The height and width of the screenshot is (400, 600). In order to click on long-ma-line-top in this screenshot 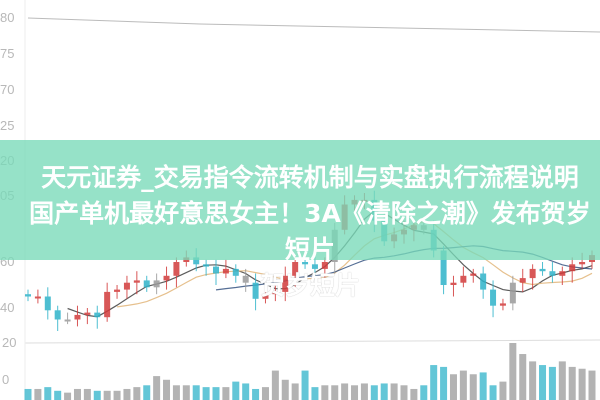, I will do `click(313, 25)`.